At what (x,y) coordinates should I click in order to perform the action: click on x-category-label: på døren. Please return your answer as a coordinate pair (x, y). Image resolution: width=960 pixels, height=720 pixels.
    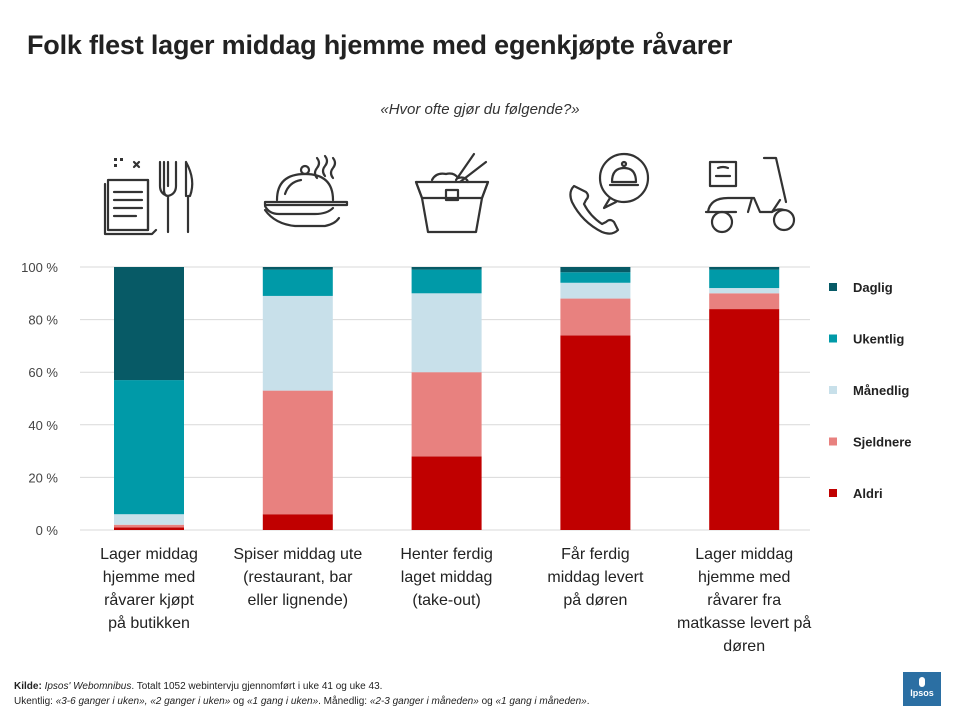
    Looking at the image, I should click on (595, 600).